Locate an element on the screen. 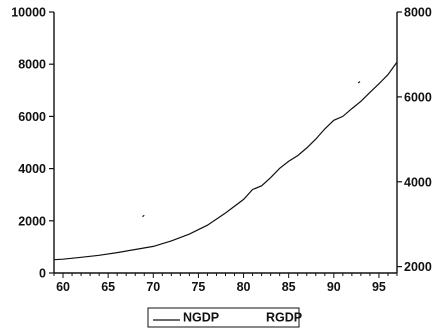 The image size is (437, 333). x-tick-label: 90 is located at coordinates (334, 287).